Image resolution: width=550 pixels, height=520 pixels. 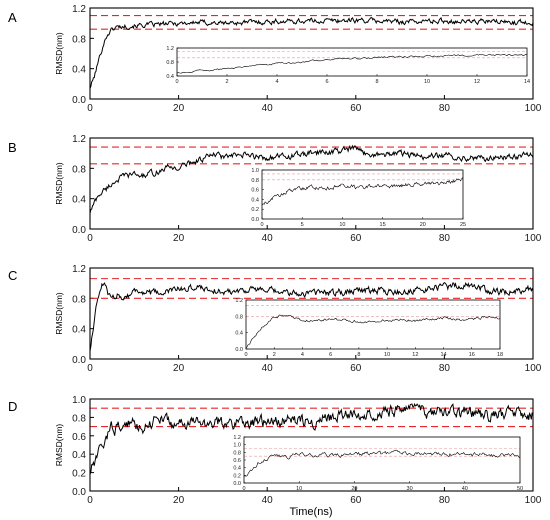 What do you see at coordinates (500, 355) in the screenshot?
I see `inset-x-tick-label: 18` at bounding box center [500, 355].